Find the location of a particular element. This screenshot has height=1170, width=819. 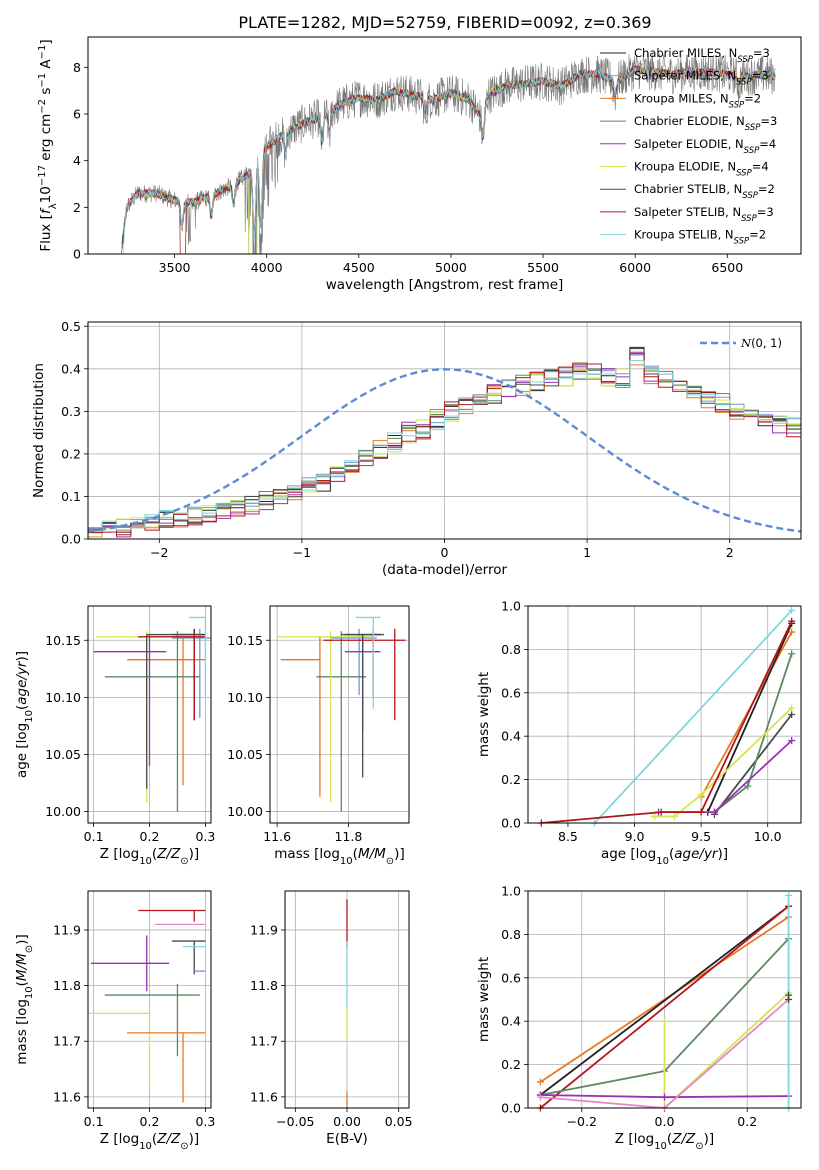

y-tick-label: 11.8 is located at coordinates (264, 985).